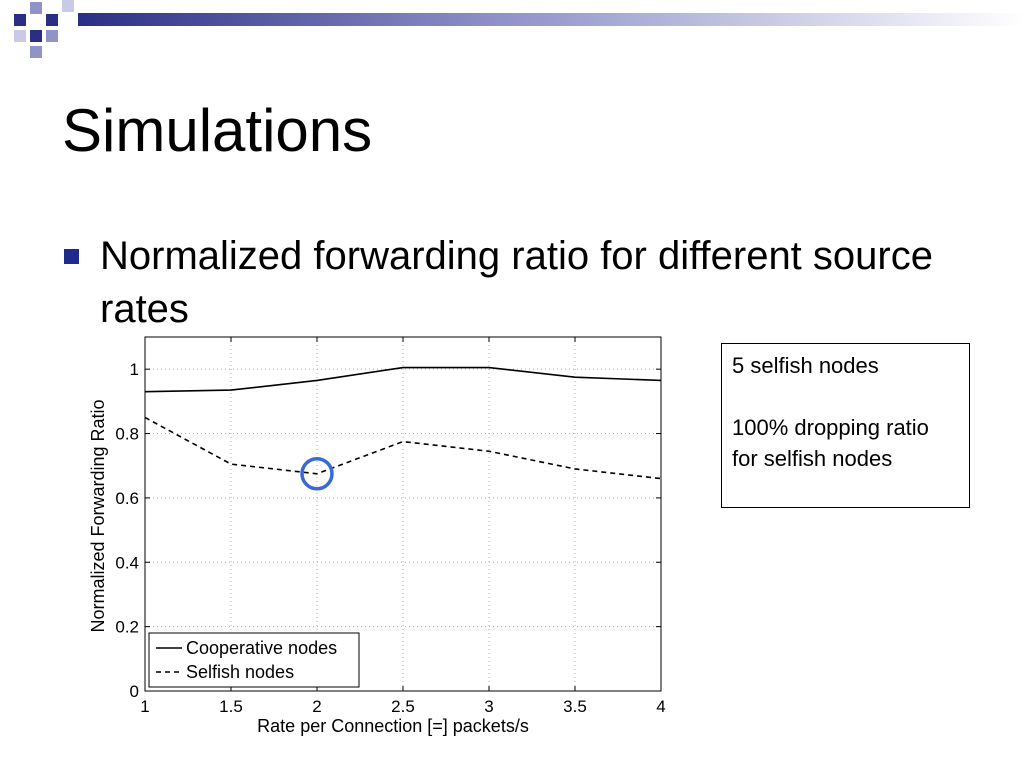 This screenshot has width=1024, height=768. What do you see at coordinates (317, 474) in the screenshot?
I see `highlight-circle` at bounding box center [317, 474].